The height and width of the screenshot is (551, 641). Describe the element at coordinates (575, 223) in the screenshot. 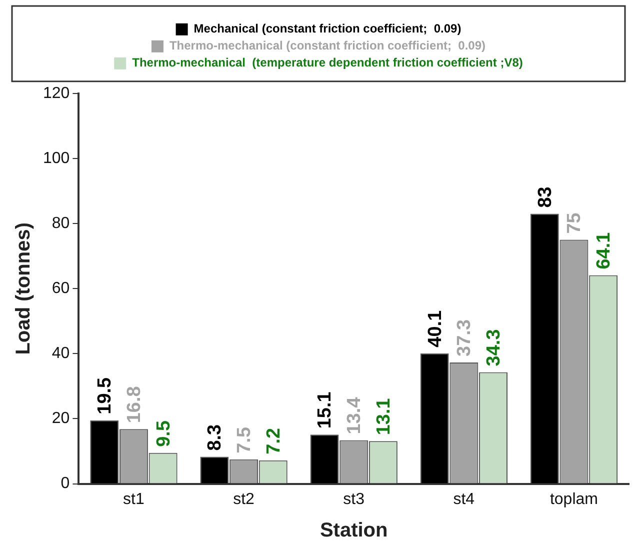

I see `data-label: 75` at that location.